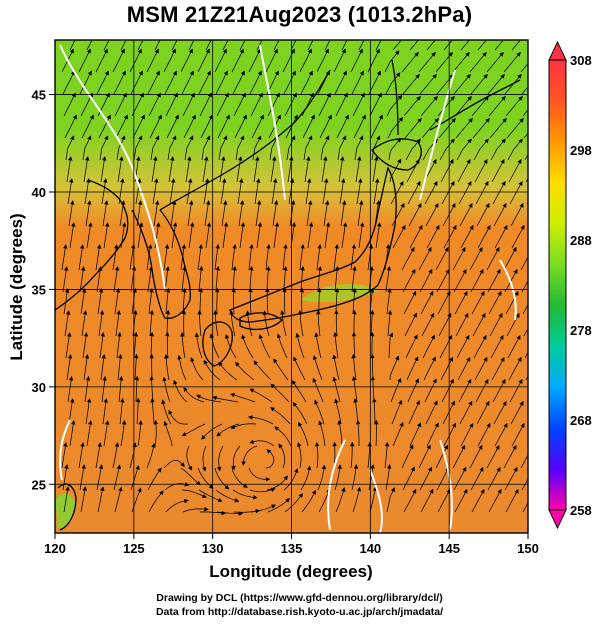  I want to click on shikoku-coast, so click(261, 321).